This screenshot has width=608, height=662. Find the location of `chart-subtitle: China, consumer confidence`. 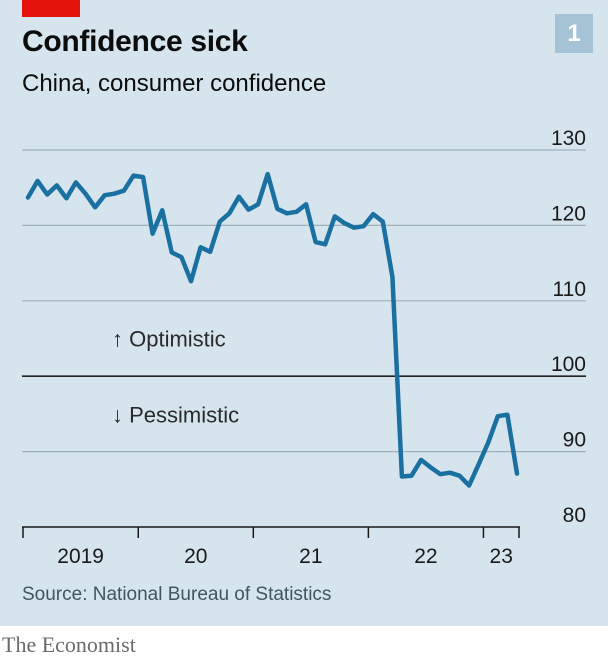

chart-subtitle: China, consumer confidence is located at coordinates (174, 83).